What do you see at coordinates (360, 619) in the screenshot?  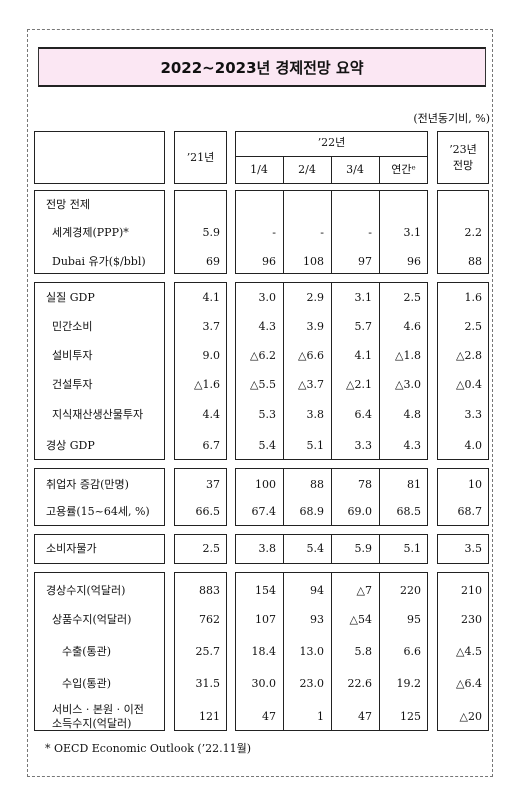 I see `row-value: △54` at bounding box center [360, 619].